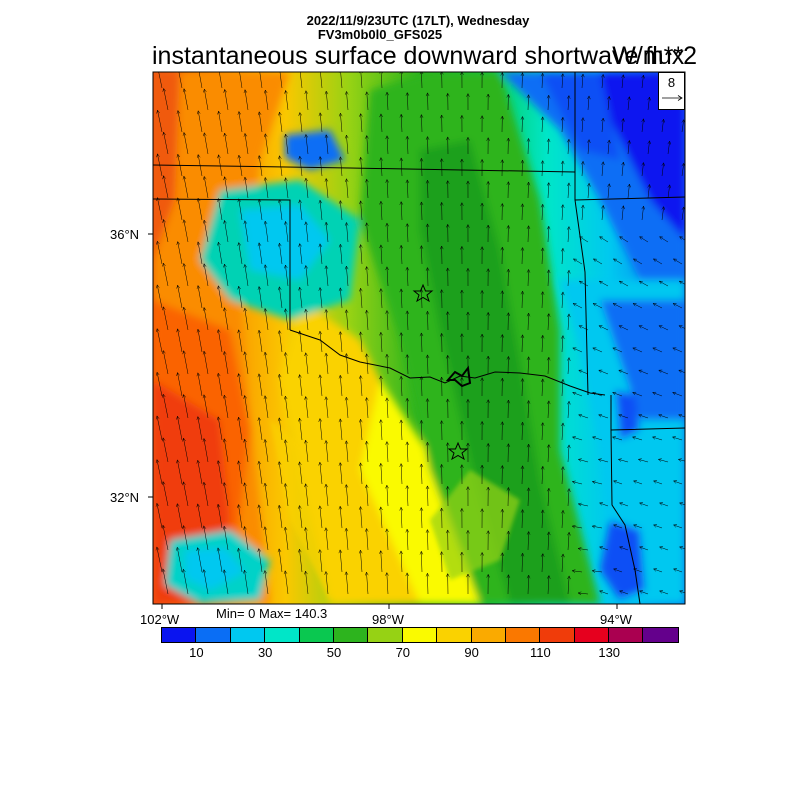 The height and width of the screenshot is (800, 800). What do you see at coordinates (609, 652) in the screenshot?
I see `colorbar-label: 130` at bounding box center [609, 652].